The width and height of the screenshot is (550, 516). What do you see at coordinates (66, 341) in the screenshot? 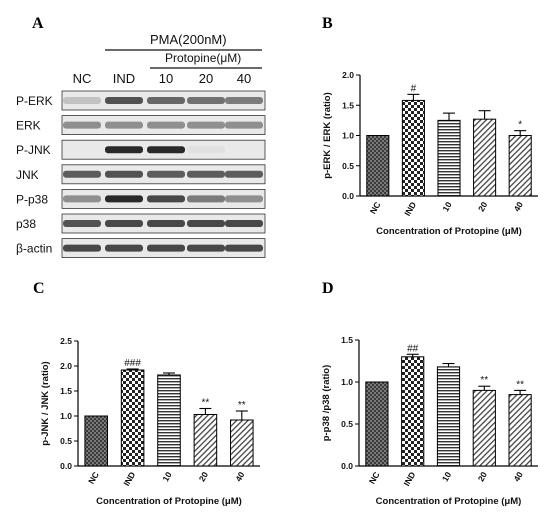
I see `y-tick-label: 2.5` at bounding box center [66, 341].